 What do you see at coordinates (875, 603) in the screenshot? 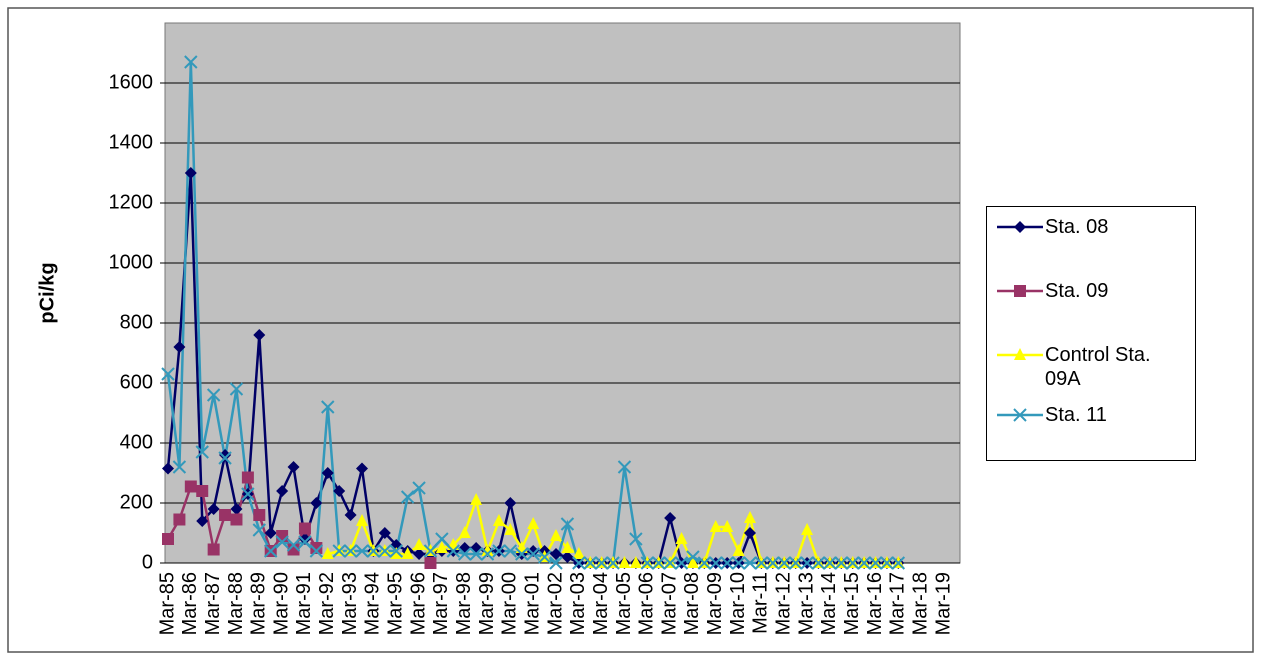
I see `x-tick-label: Mar-16` at bounding box center [875, 603].